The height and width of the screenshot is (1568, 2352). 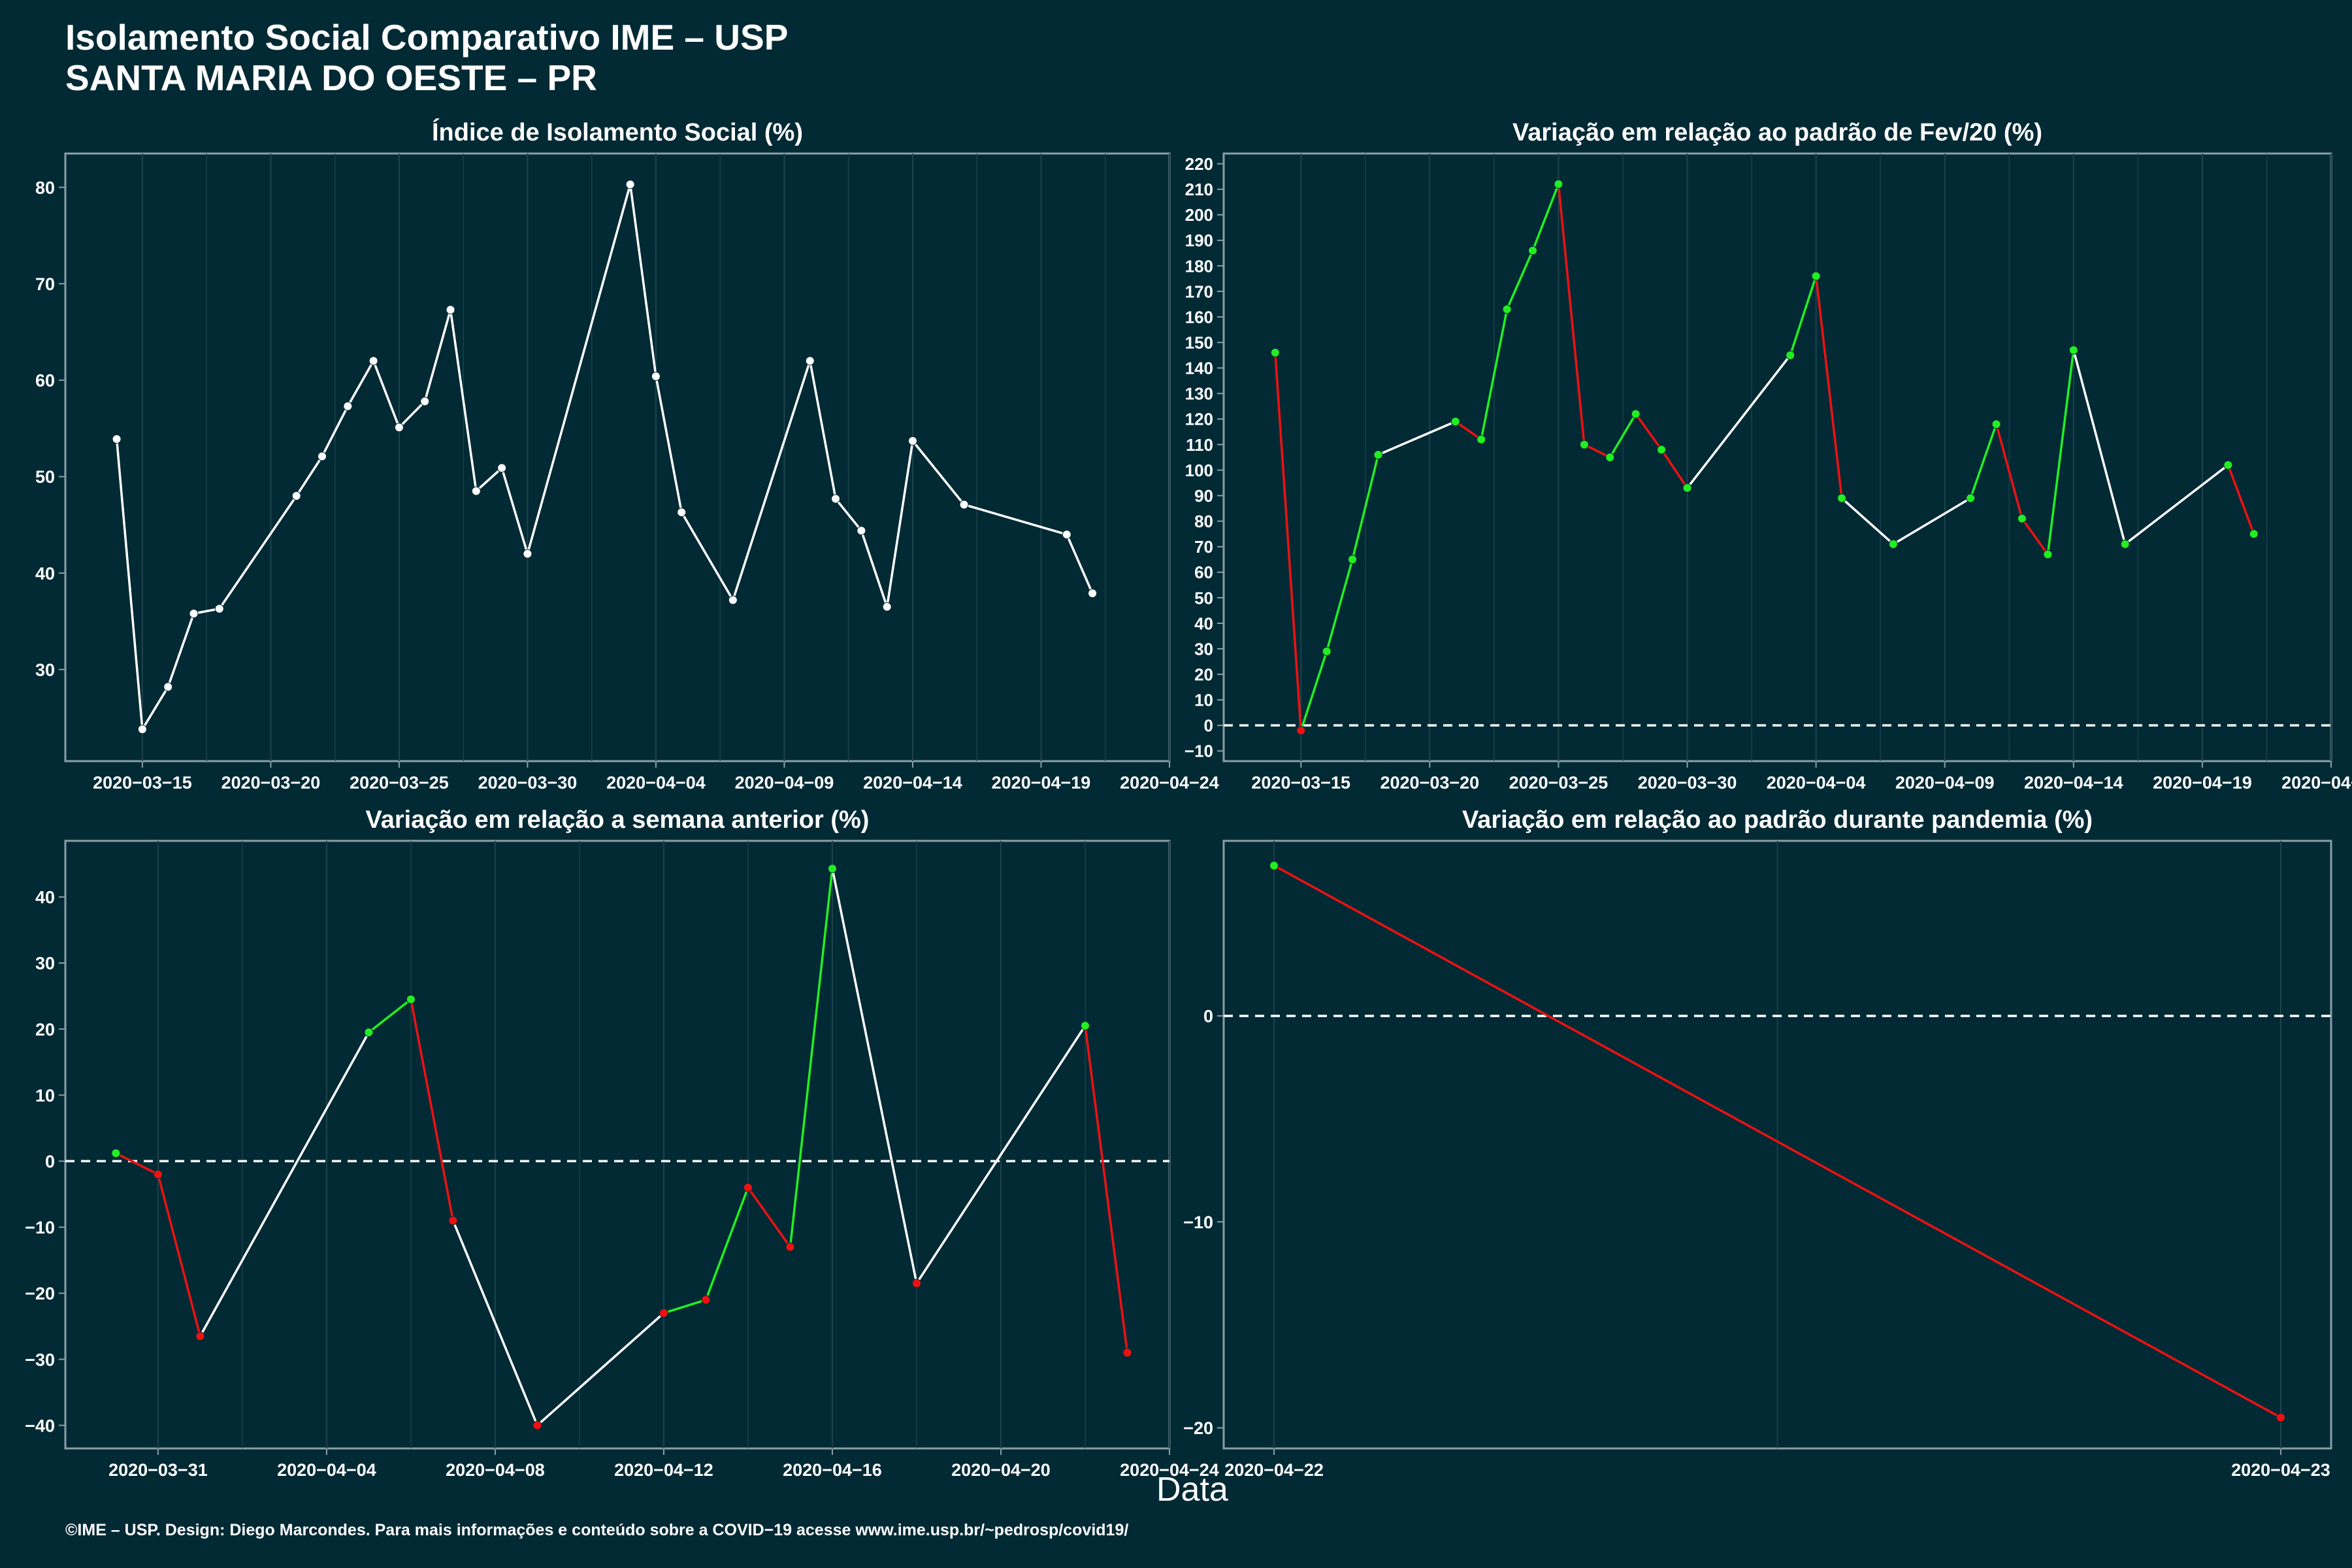 I want to click on y-tick-label: −40, so click(x=40, y=1425).